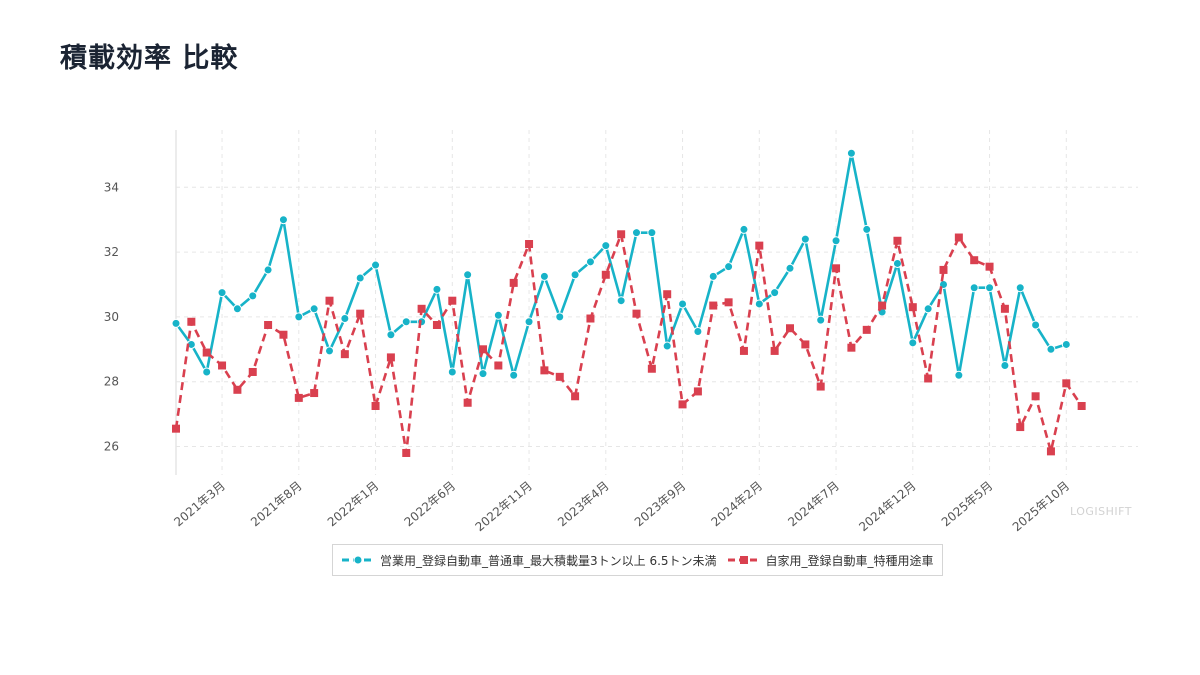 The height and width of the screenshot is (675, 1200). I want to click on legend-item-series1: 営業用_登録自動車_普通車_最大積載量3トン以上 6.5トン未満, so click(529, 560).